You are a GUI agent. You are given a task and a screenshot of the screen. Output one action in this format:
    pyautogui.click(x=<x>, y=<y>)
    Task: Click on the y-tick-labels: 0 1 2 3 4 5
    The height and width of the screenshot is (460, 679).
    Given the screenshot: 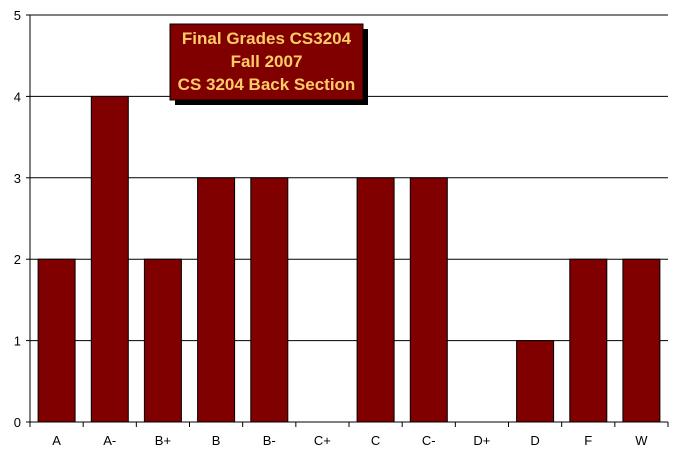 What is the action you would take?
    pyautogui.click(x=17, y=219)
    